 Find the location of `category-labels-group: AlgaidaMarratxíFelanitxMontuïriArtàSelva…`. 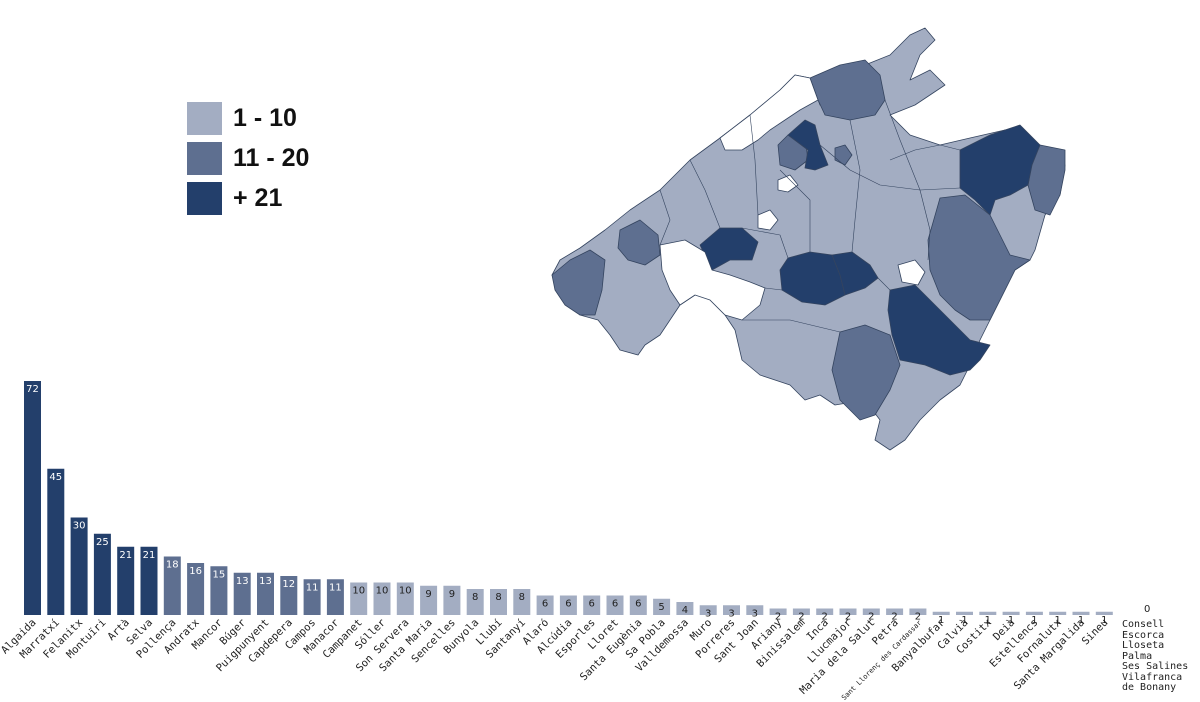

category-labels-group: AlgaidaMarratxíFelanitxMontuïriArtàSelva… is located at coordinates (555, 659).